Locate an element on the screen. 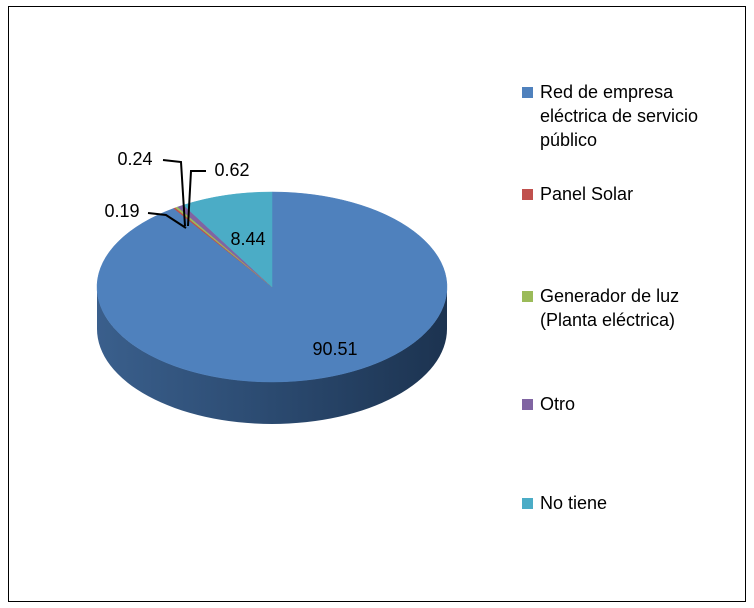 The width and height of the screenshot is (754, 608). legend-label: Generador de luz (Planta eléctrica) is located at coordinates (610, 308).